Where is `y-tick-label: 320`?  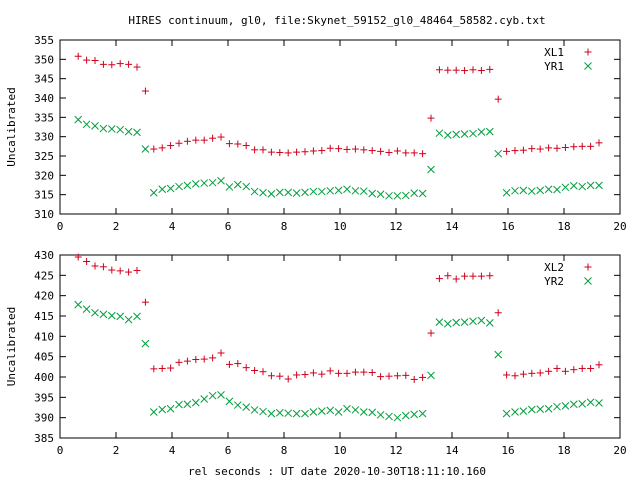
y-tick-label: 320 is located at coordinates (44, 175).